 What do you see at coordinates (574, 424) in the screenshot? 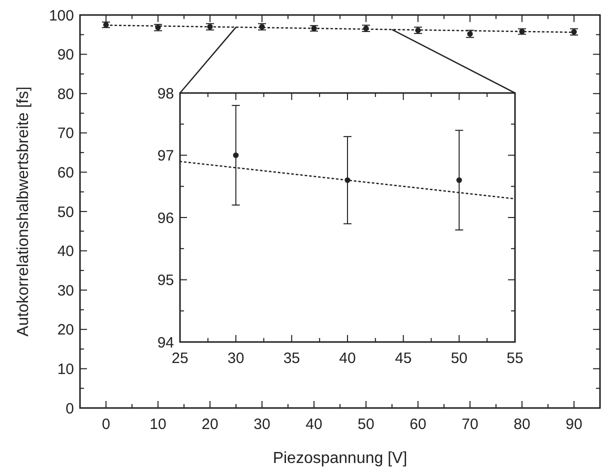
I see `x-tick-label: 90` at bounding box center [574, 424].